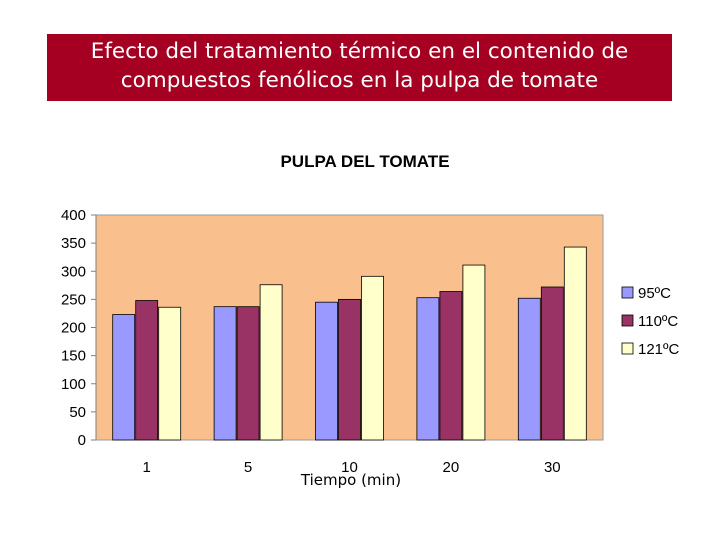 The width and height of the screenshot is (720, 540). I want to click on x-tick-label: 10, so click(349, 467).